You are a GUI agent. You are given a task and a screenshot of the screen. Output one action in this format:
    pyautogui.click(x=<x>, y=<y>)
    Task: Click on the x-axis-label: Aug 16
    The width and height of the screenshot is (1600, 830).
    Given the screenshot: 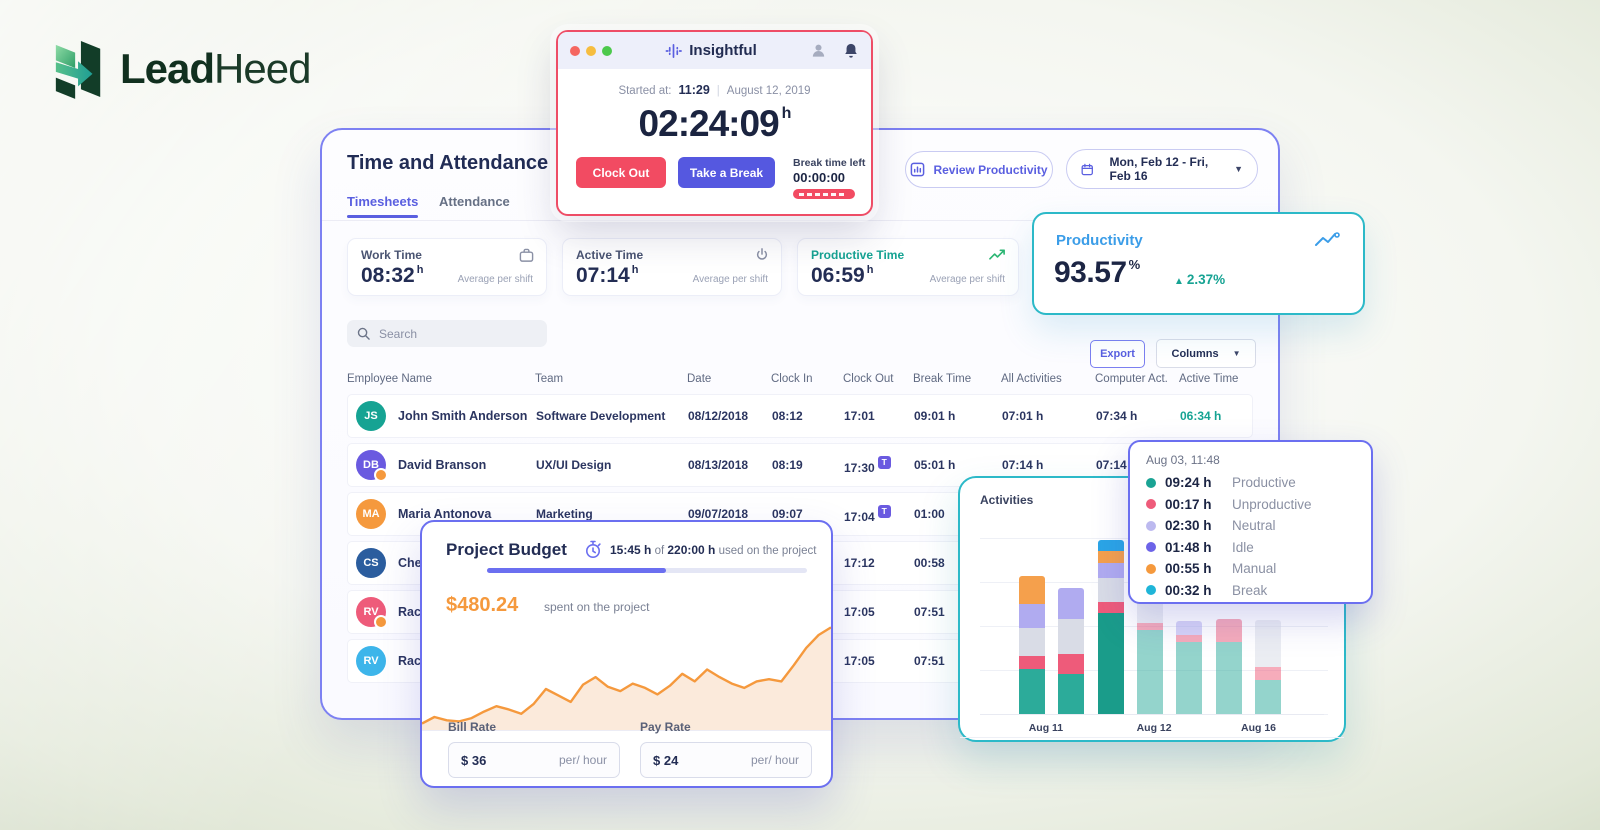 What is the action you would take?
    pyautogui.click(x=1259, y=728)
    